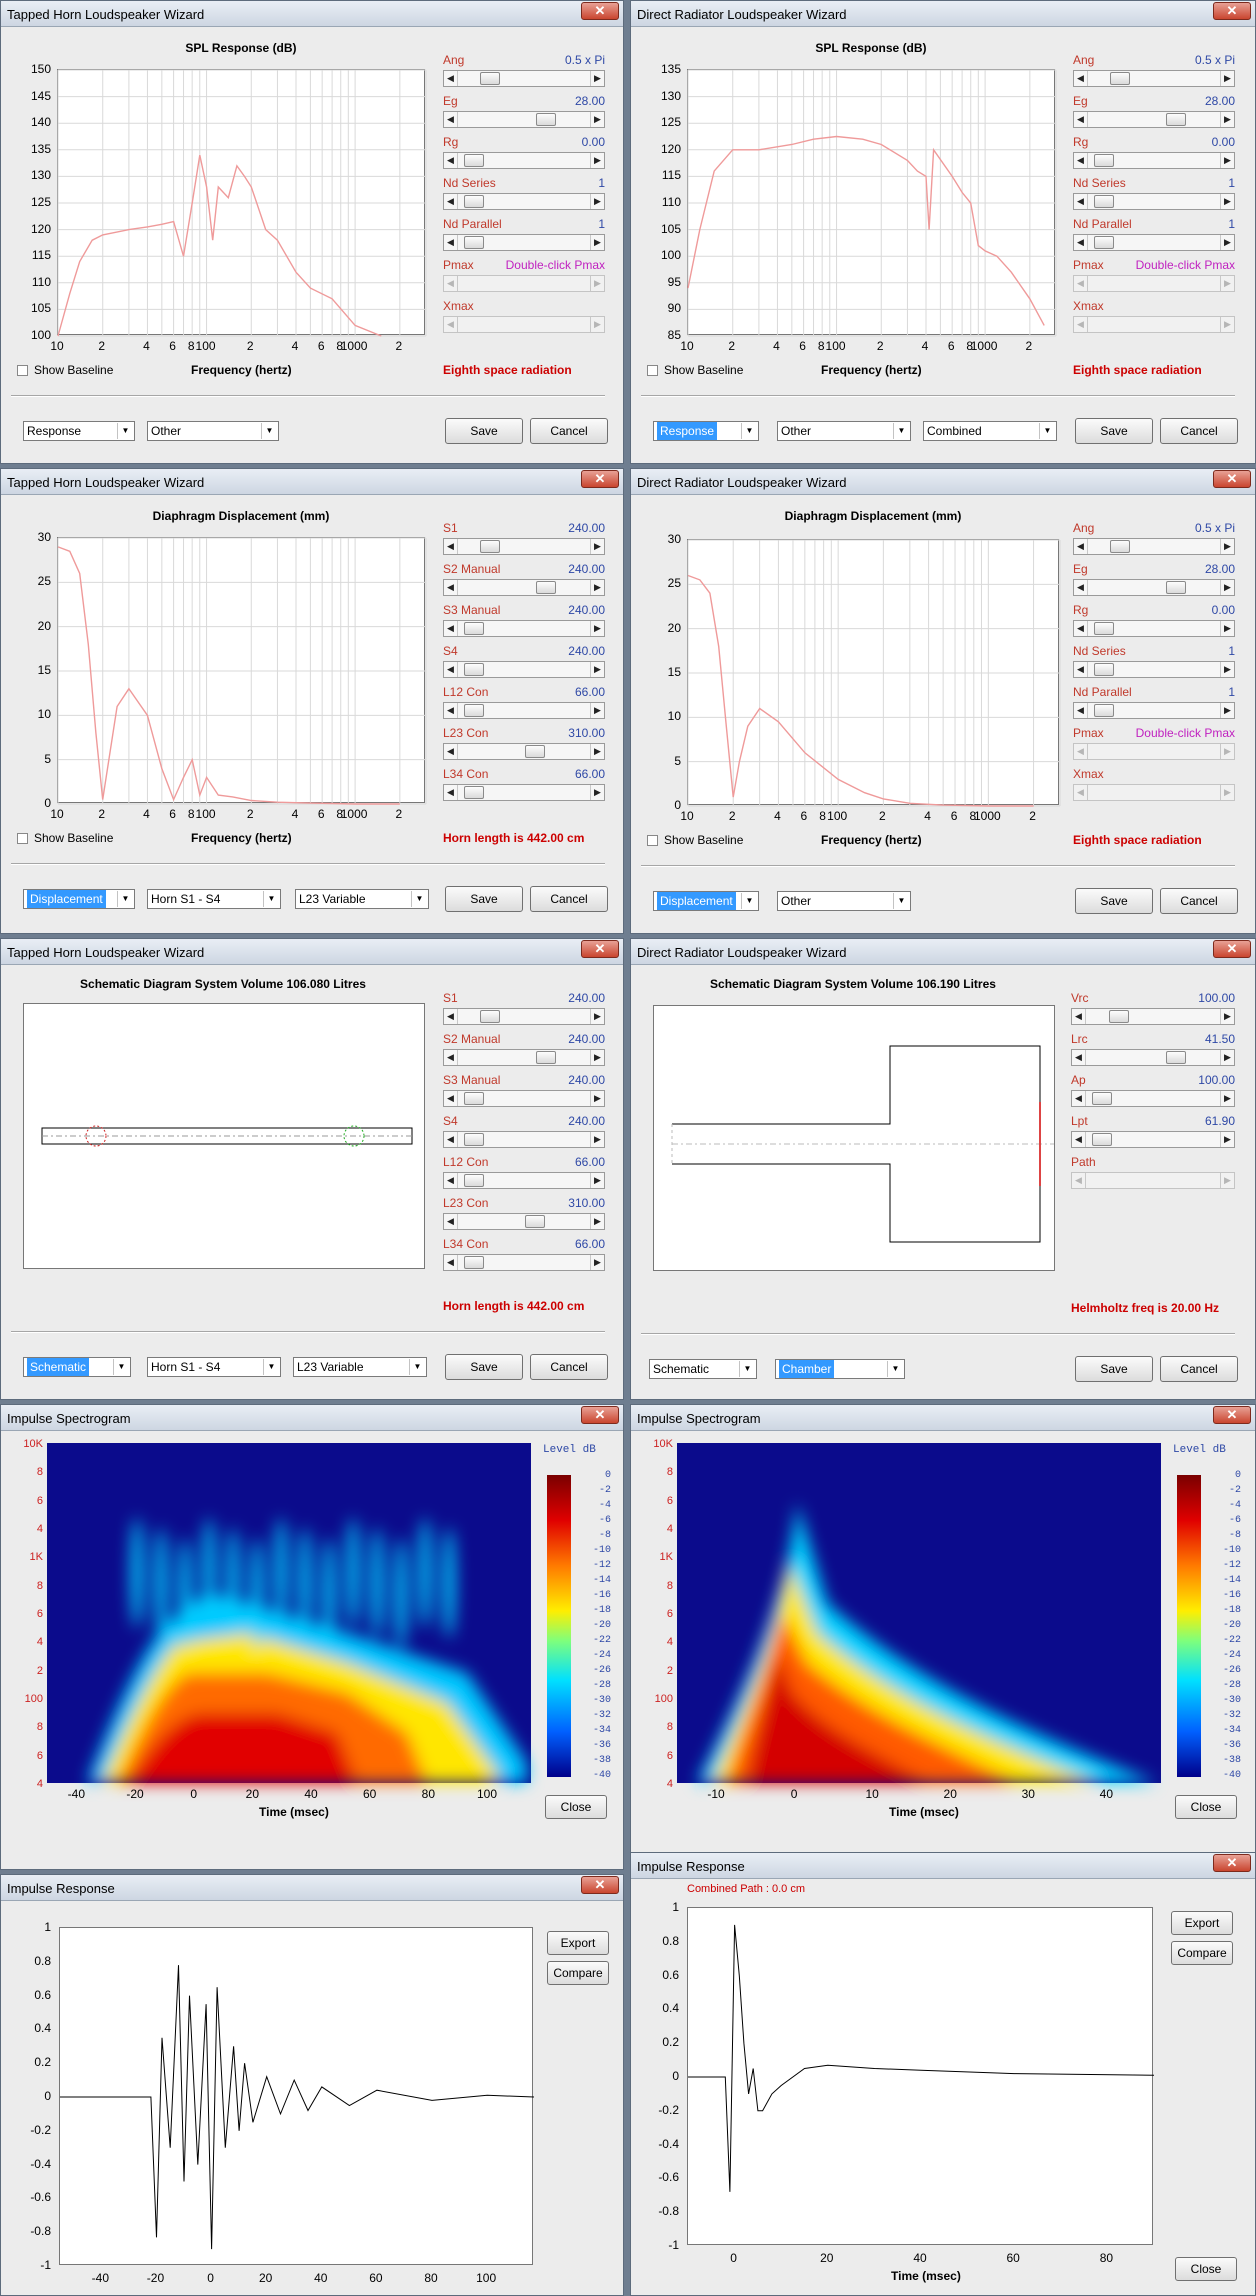 This screenshot has width=1256, height=2296. What do you see at coordinates (990, 431) in the screenshot?
I see `view-select-2: Combined ▼` at bounding box center [990, 431].